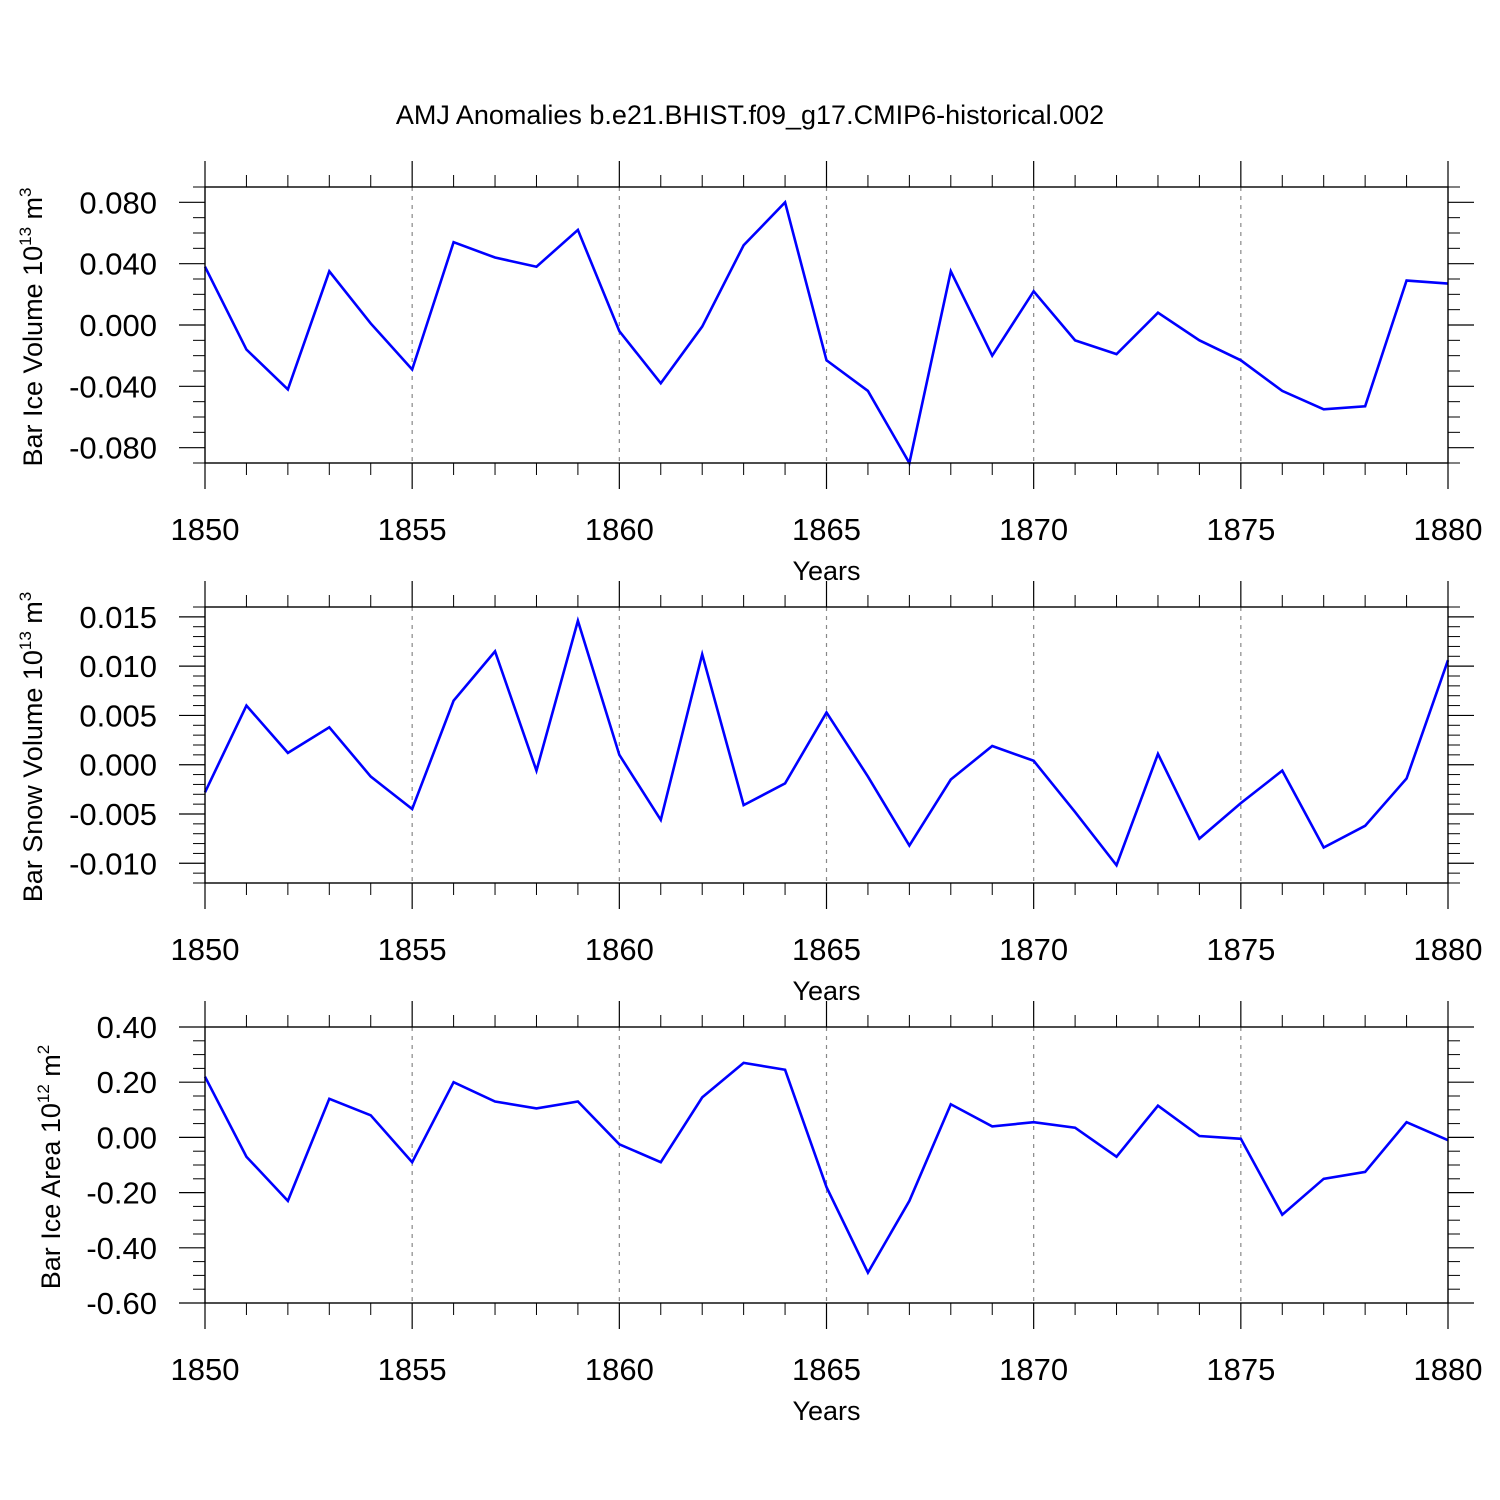 This screenshot has height=1500, width=1500. What do you see at coordinates (113, 448) in the screenshot?
I see `y-tick-label: -0.080` at bounding box center [113, 448].